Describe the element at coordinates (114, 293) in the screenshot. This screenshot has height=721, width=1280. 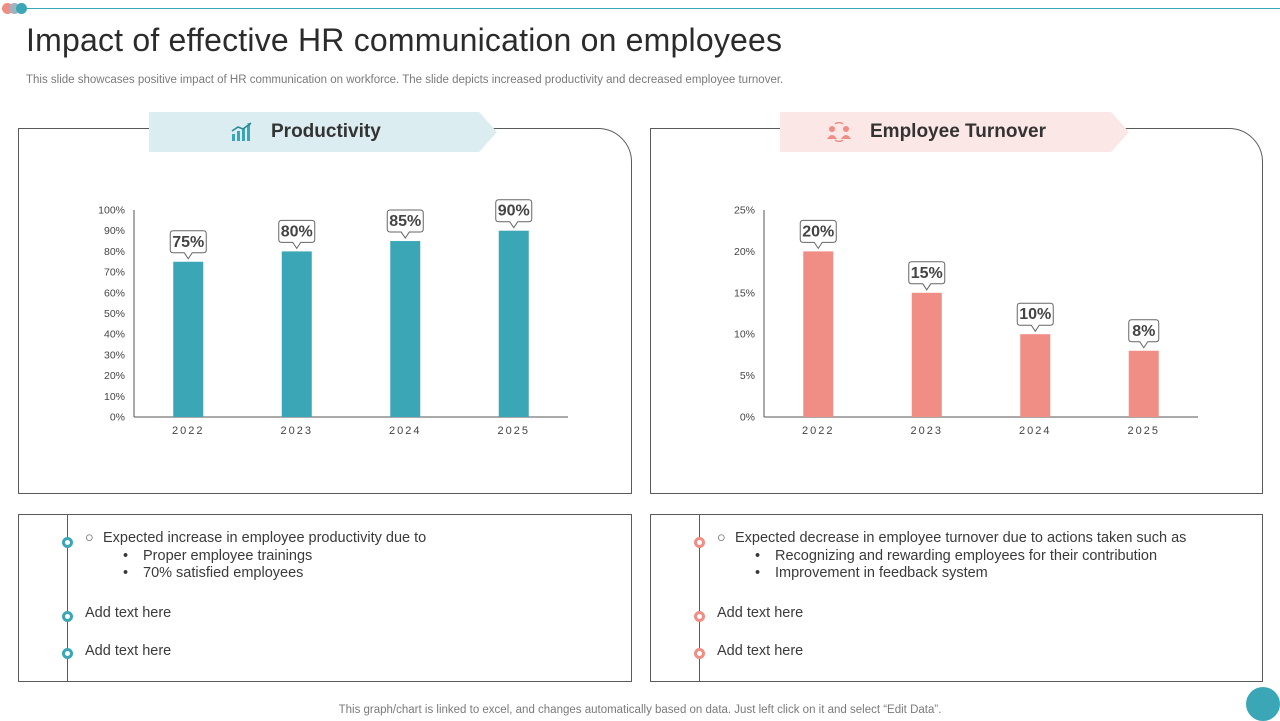
I see `y-tick-label: 60%` at that location.